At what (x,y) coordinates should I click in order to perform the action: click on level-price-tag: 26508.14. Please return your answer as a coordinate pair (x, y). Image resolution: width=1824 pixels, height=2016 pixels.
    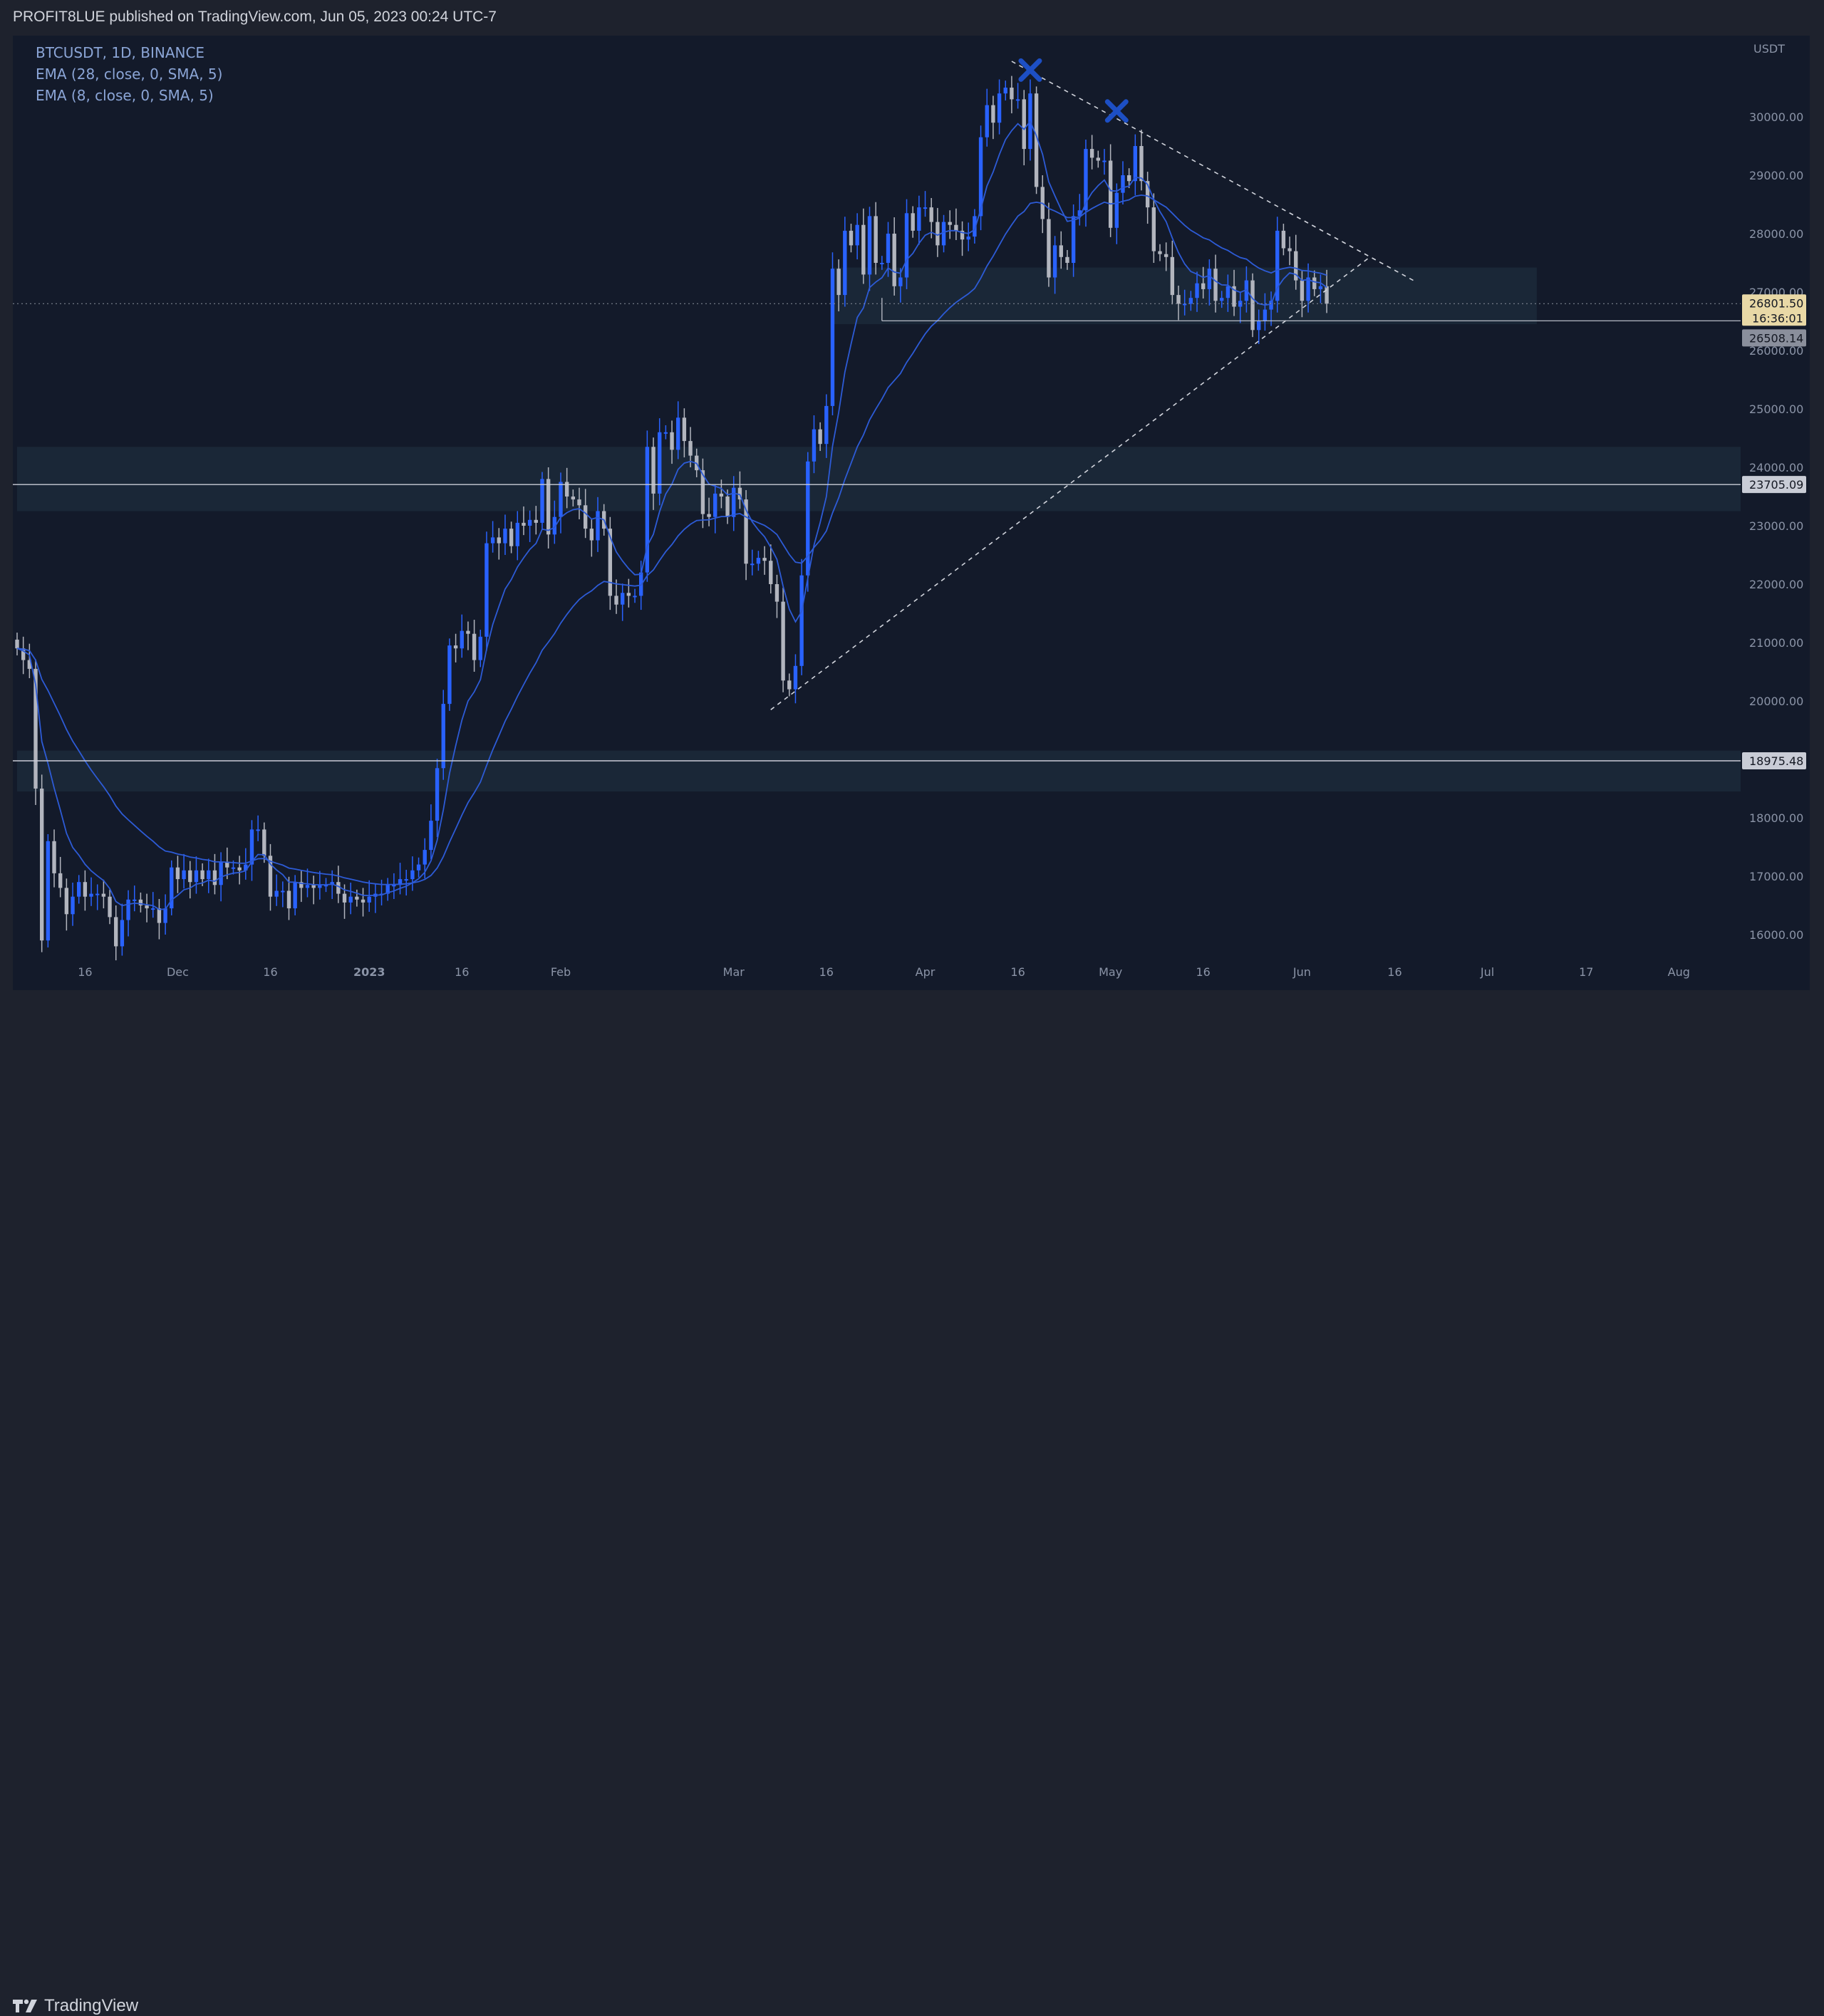
    Looking at the image, I should click on (1774, 338).